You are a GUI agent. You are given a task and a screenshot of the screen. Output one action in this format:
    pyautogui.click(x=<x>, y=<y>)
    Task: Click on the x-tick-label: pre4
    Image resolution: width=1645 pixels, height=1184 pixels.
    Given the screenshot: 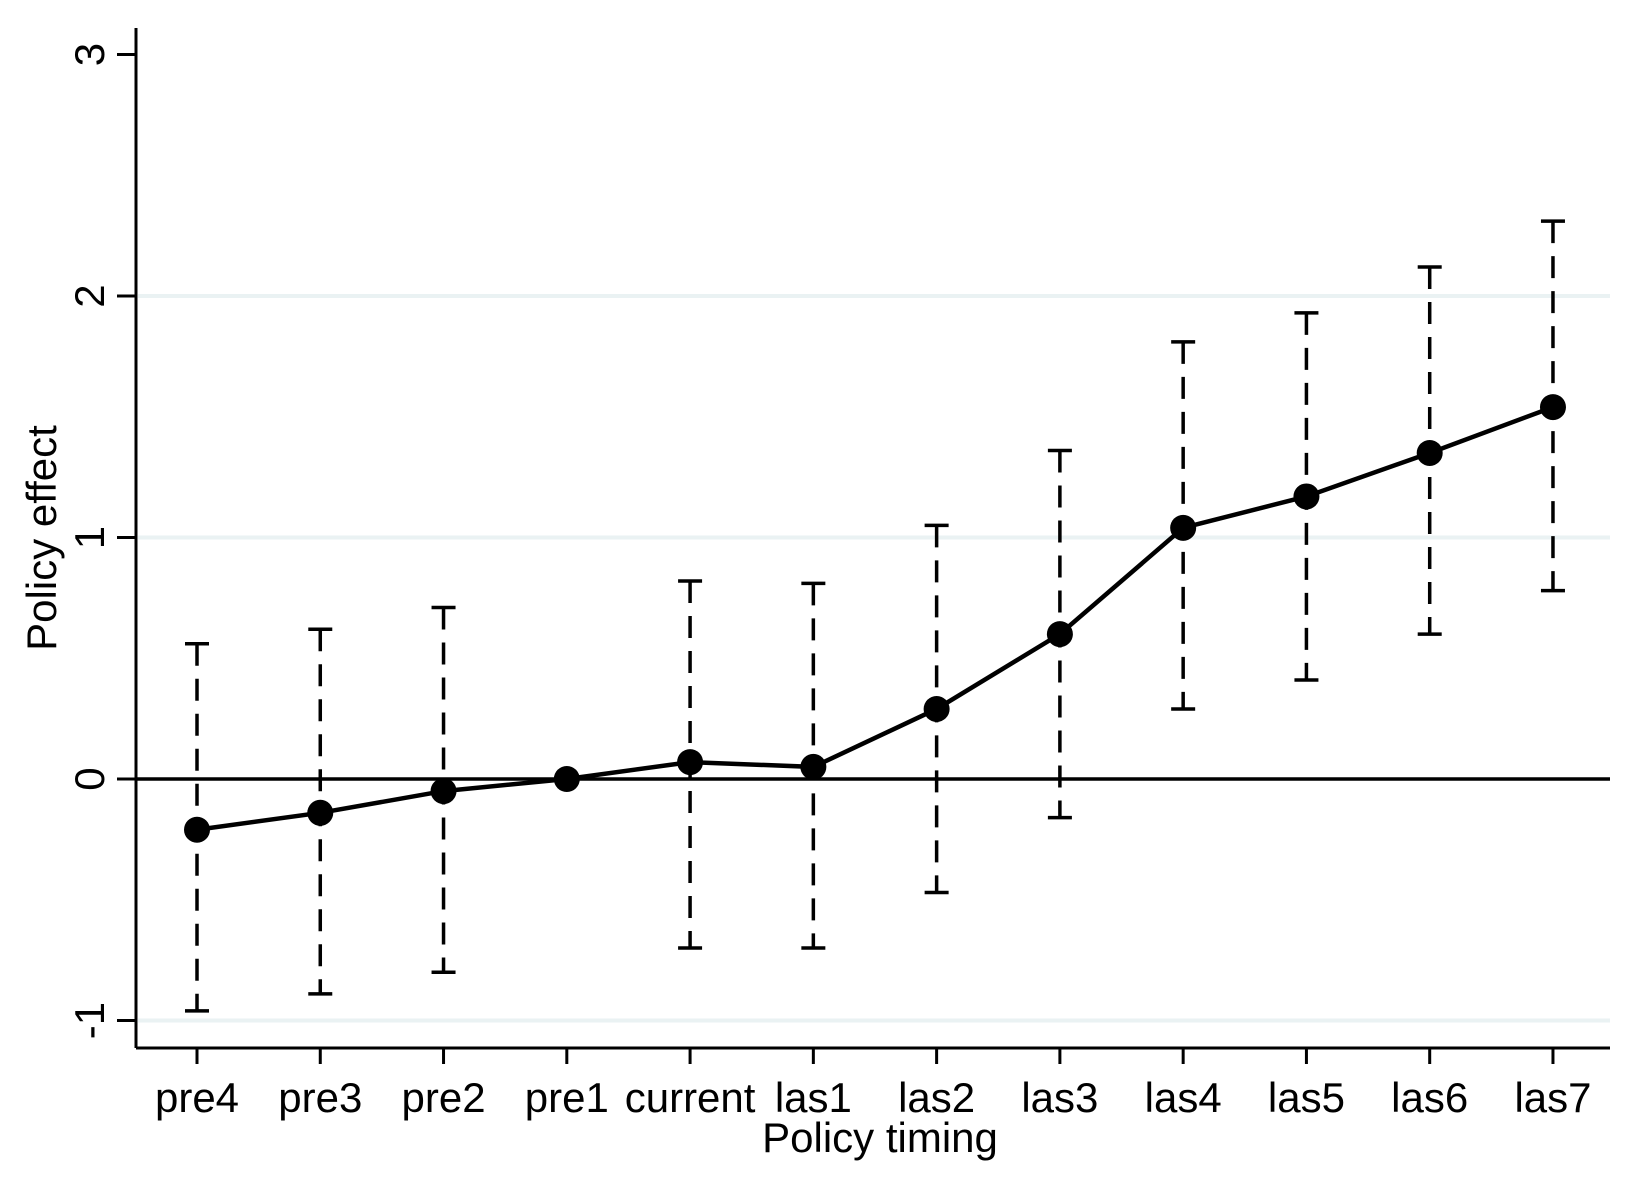 What is the action you would take?
    pyautogui.click(x=197, y=1097)
    